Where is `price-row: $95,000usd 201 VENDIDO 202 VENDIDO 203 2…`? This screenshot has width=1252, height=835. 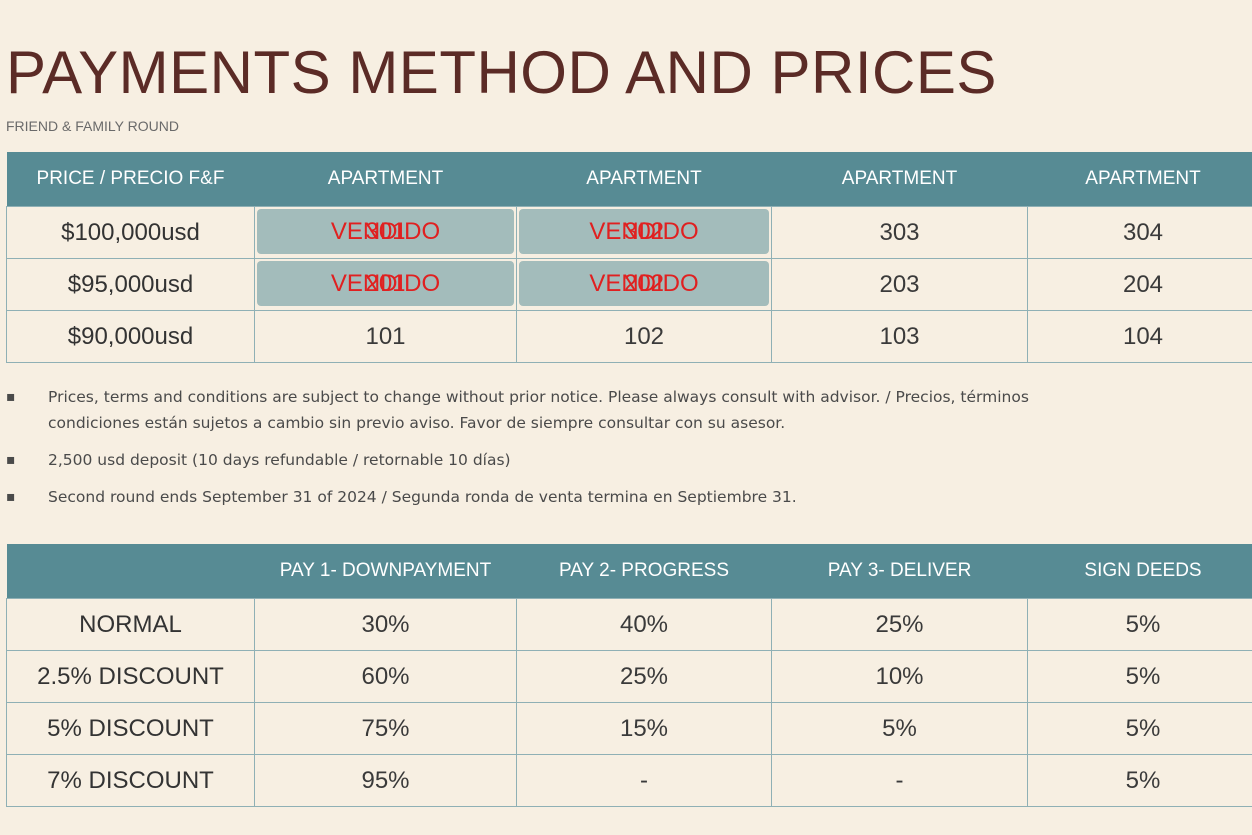
price-row: $95,000usd 201 VENDIDO 202 VENDIDO 203 2… is located at coordinates (629, 284).